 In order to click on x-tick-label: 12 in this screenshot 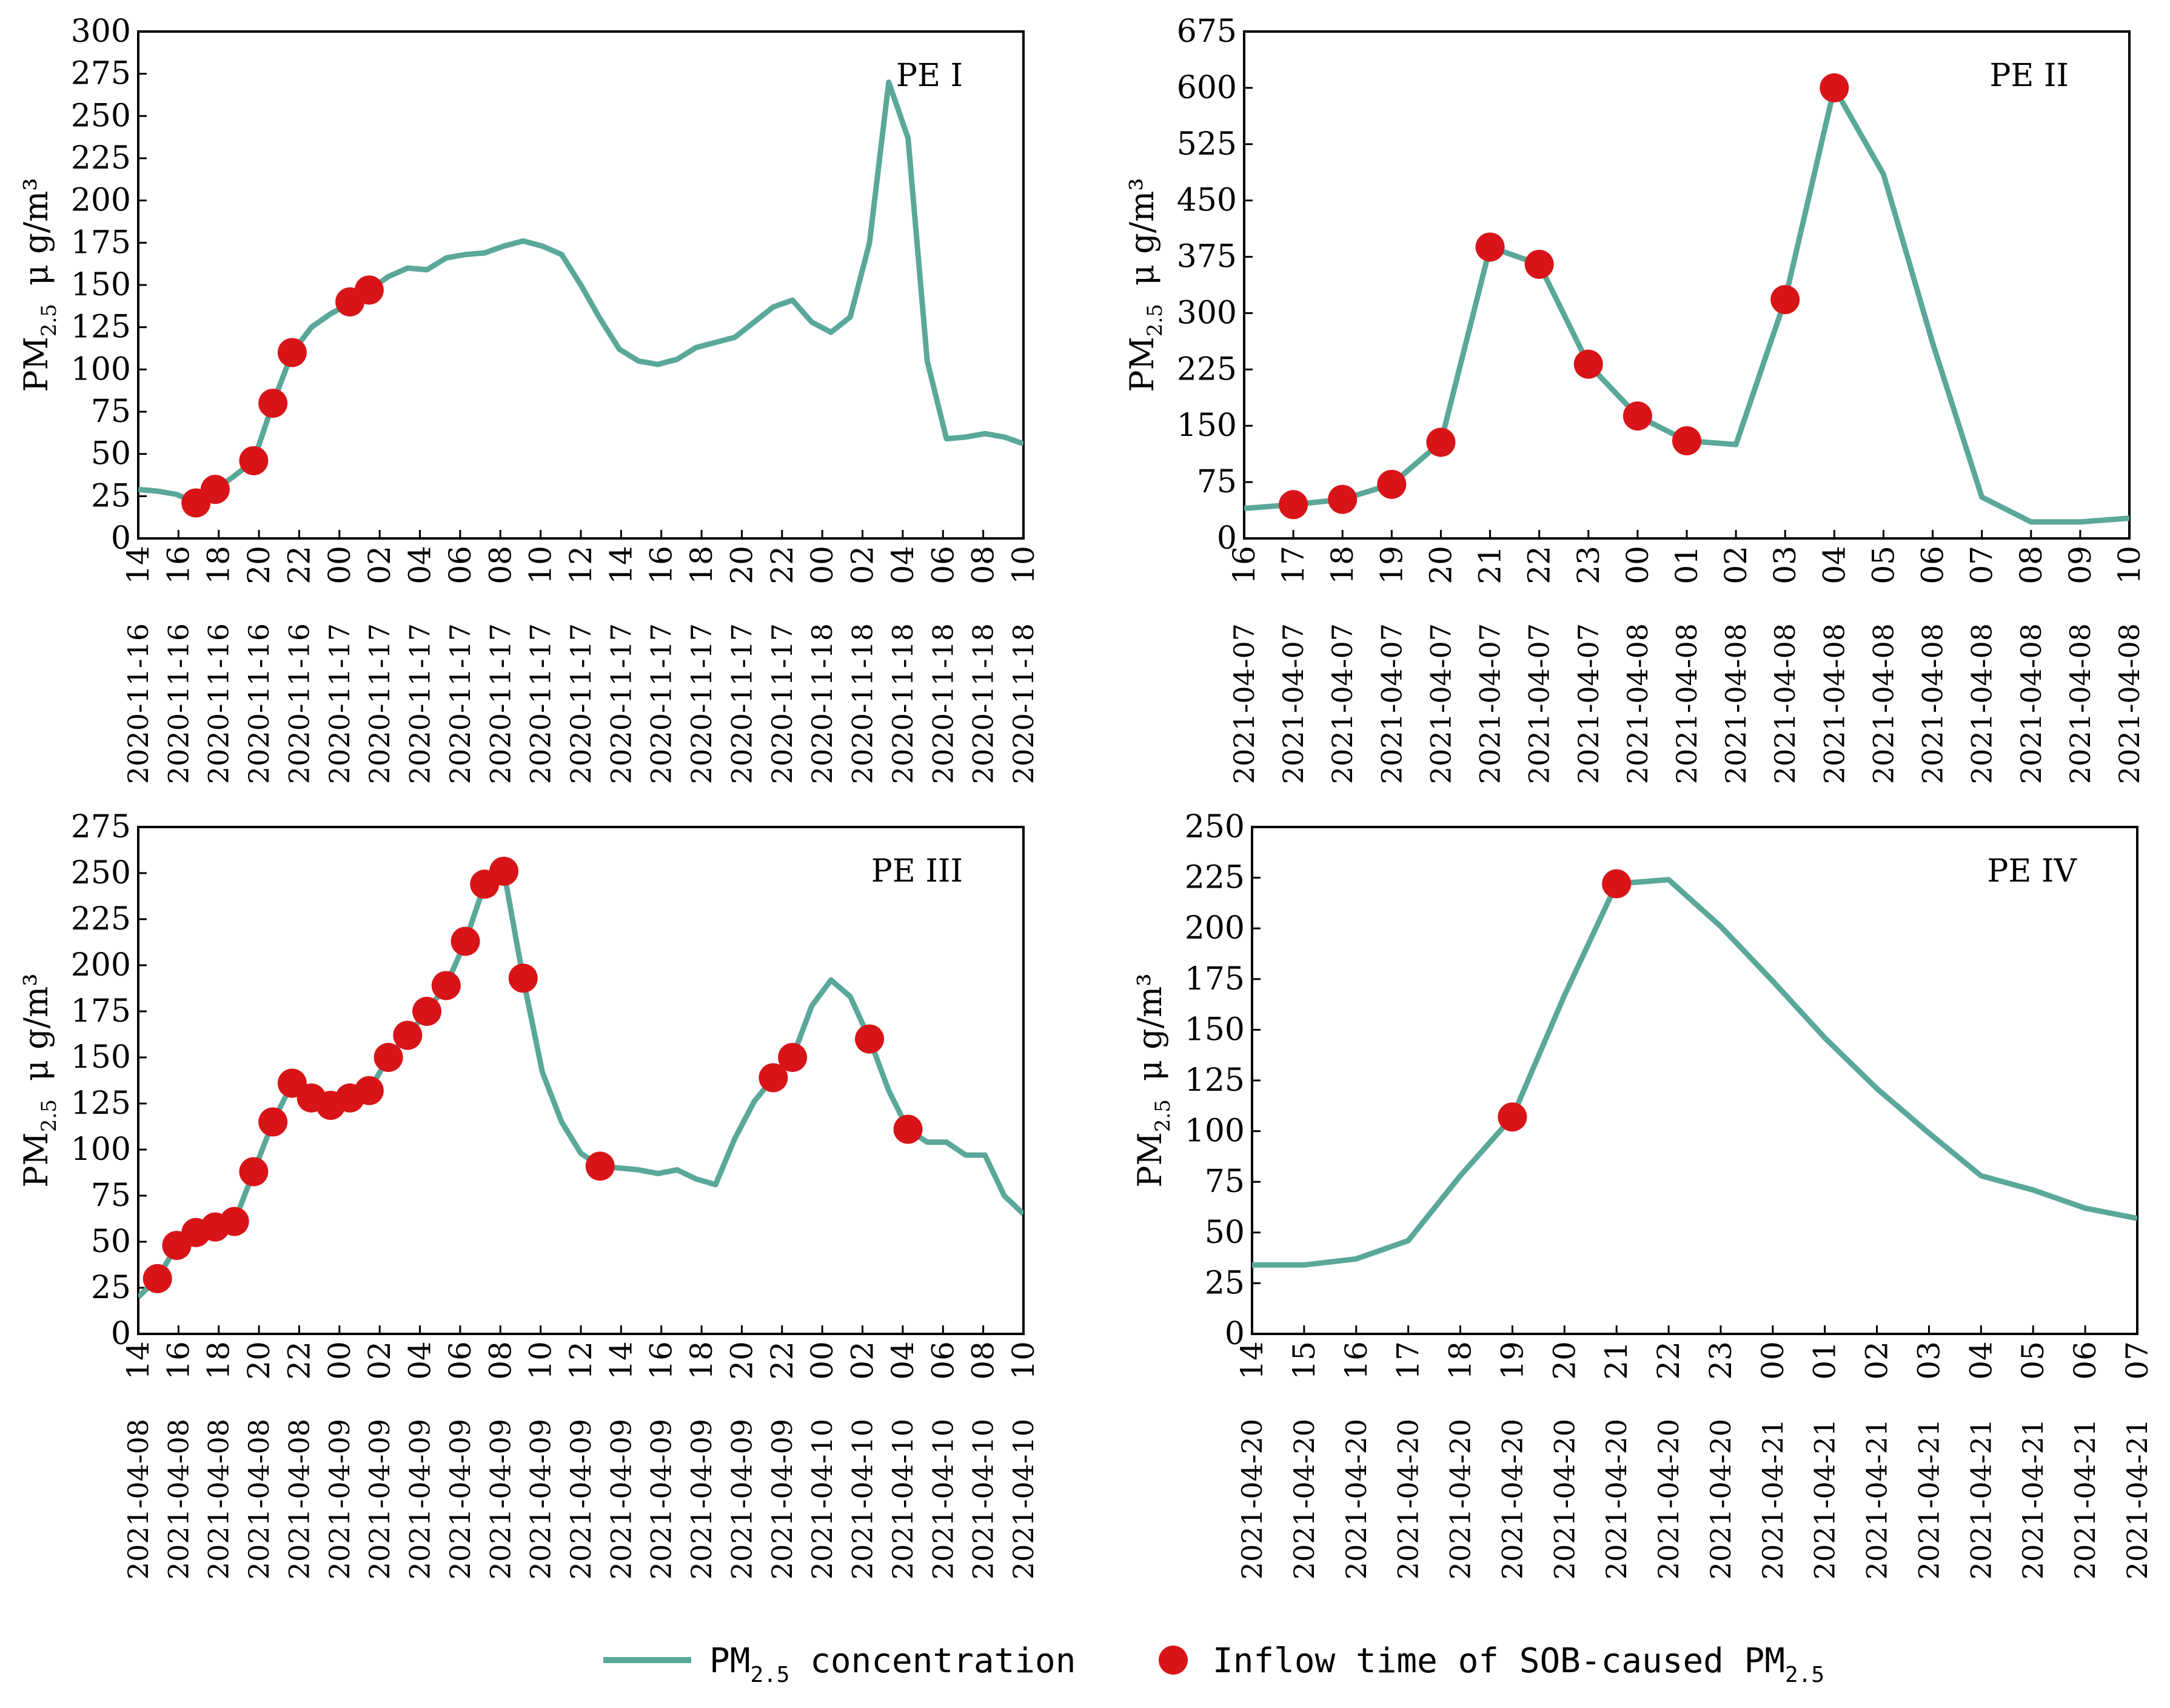, I will do `click(580, 565)`.